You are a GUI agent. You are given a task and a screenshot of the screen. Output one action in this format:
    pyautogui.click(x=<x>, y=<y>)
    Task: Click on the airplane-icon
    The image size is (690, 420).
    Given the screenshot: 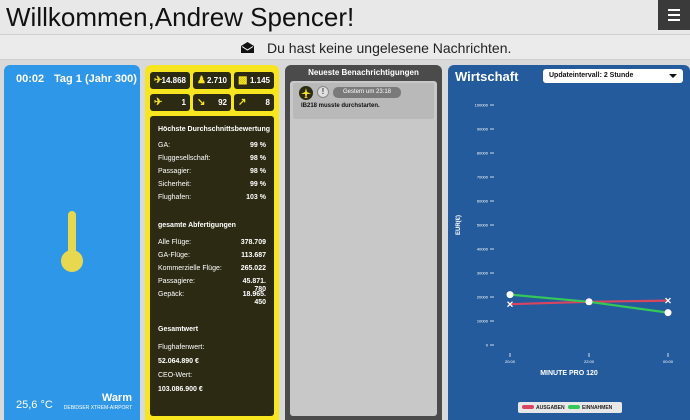 What is the action you would take?
    pyautogui.click(x=306, y=93)
    